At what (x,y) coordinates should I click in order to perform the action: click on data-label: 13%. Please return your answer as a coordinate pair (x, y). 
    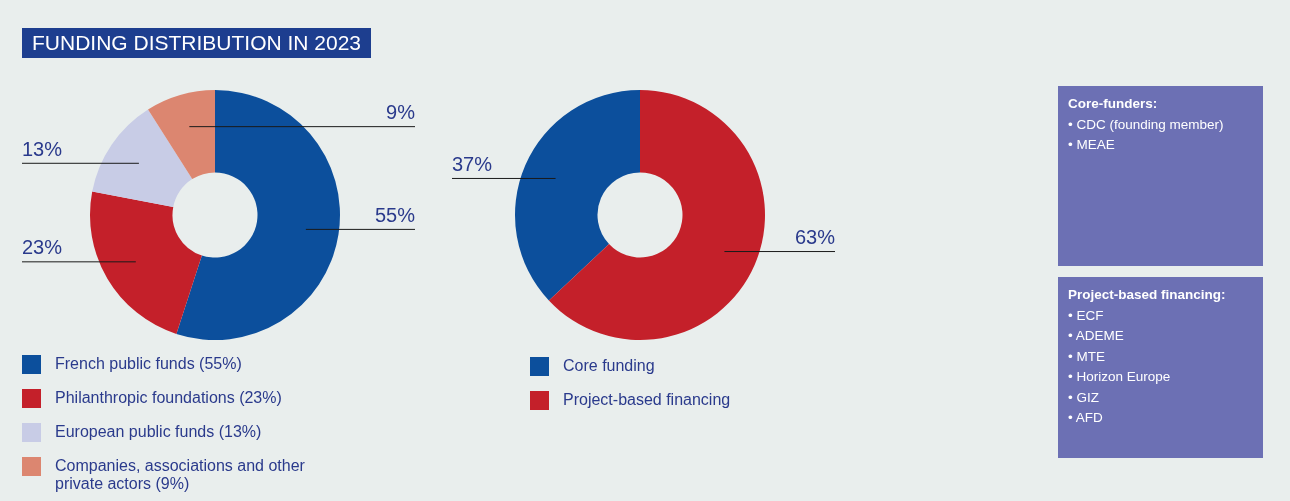
    Looking at the image, I should click on (42, 148).